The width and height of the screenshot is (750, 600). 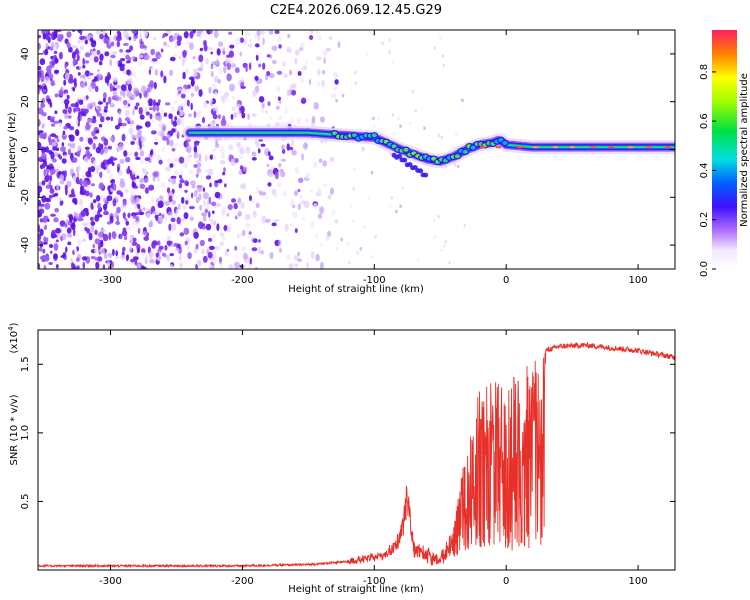 I want to click on colorbar-label: Normalized spectral amplitude, so click(x=744, y=150).